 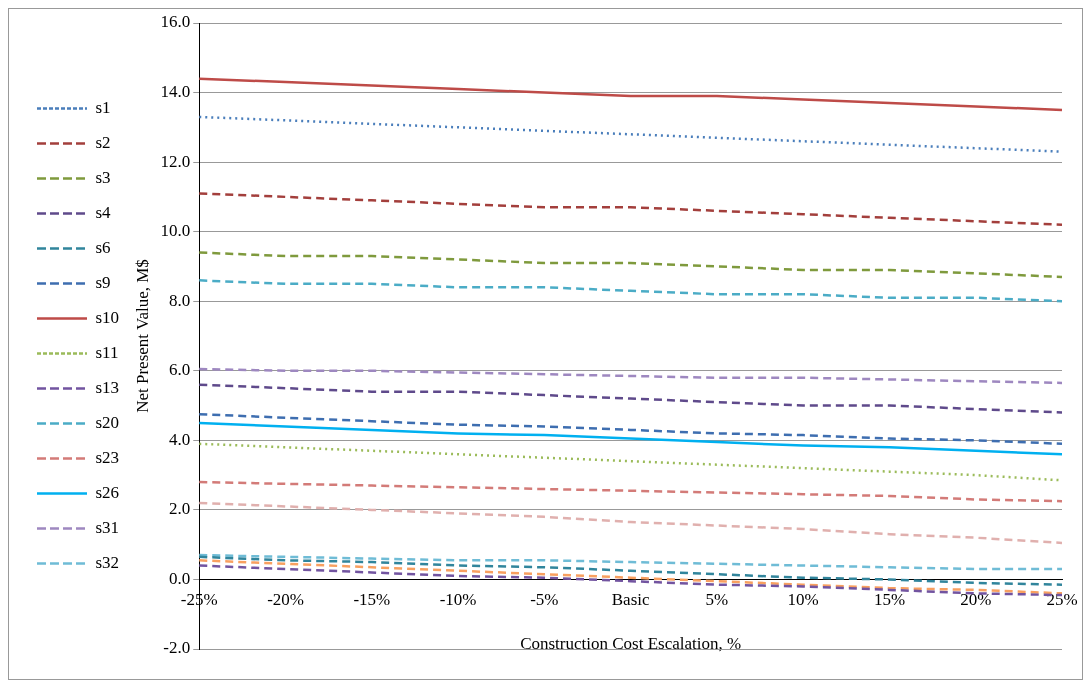 I want to click on y-tick-label: -2.0, so click(x=177, y=648).